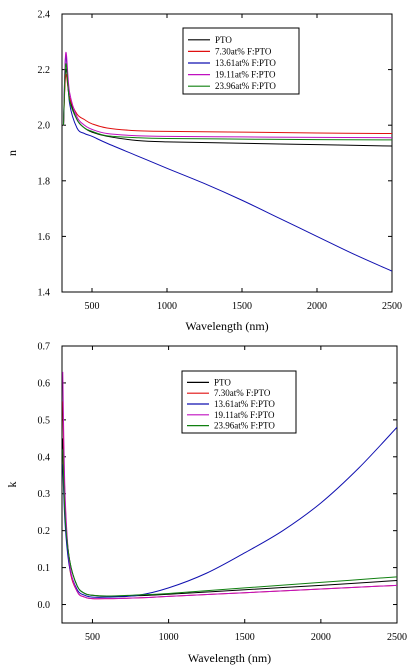 Image resolution: width=417 pixels, height=666 pixels. What do you see at coordinates (12, 153) in the screenshot?
I see `y-axis-label: n` at bounding box center [12, 153].